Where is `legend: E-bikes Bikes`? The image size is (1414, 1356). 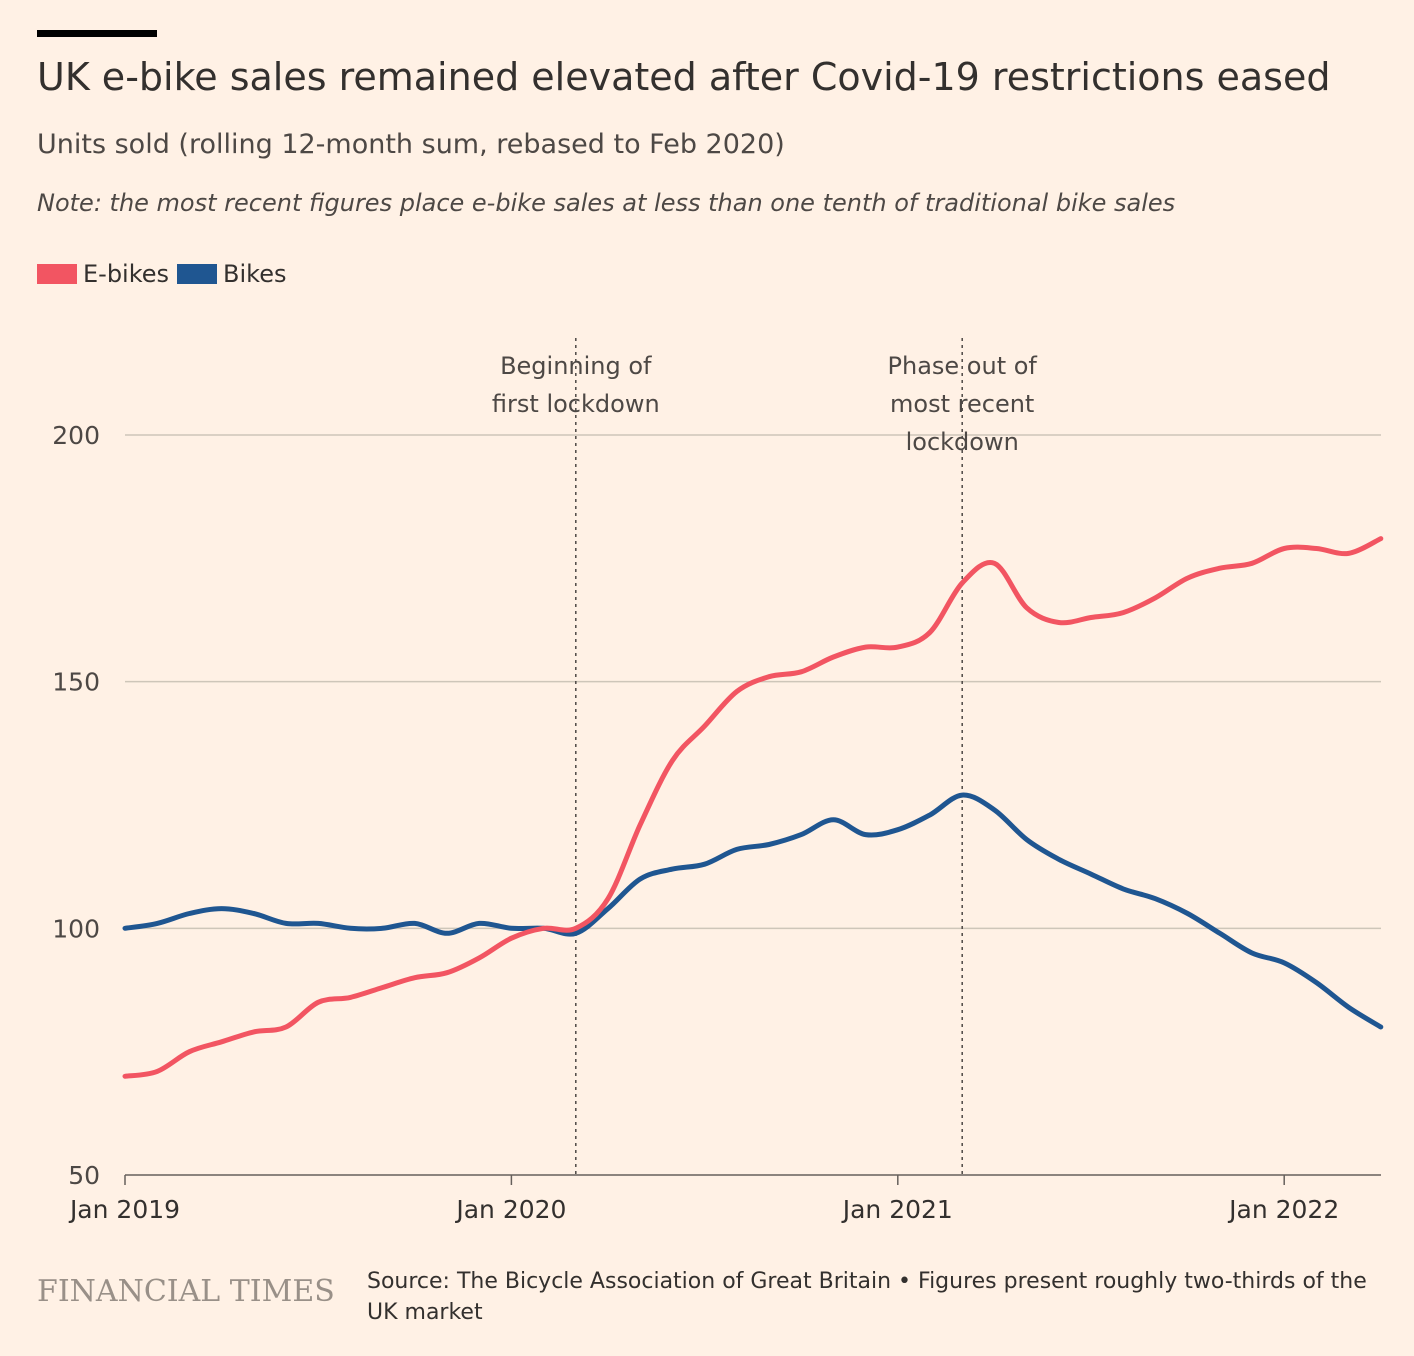 legend: E-bikes Bikes is located at coordinates (166, 274).